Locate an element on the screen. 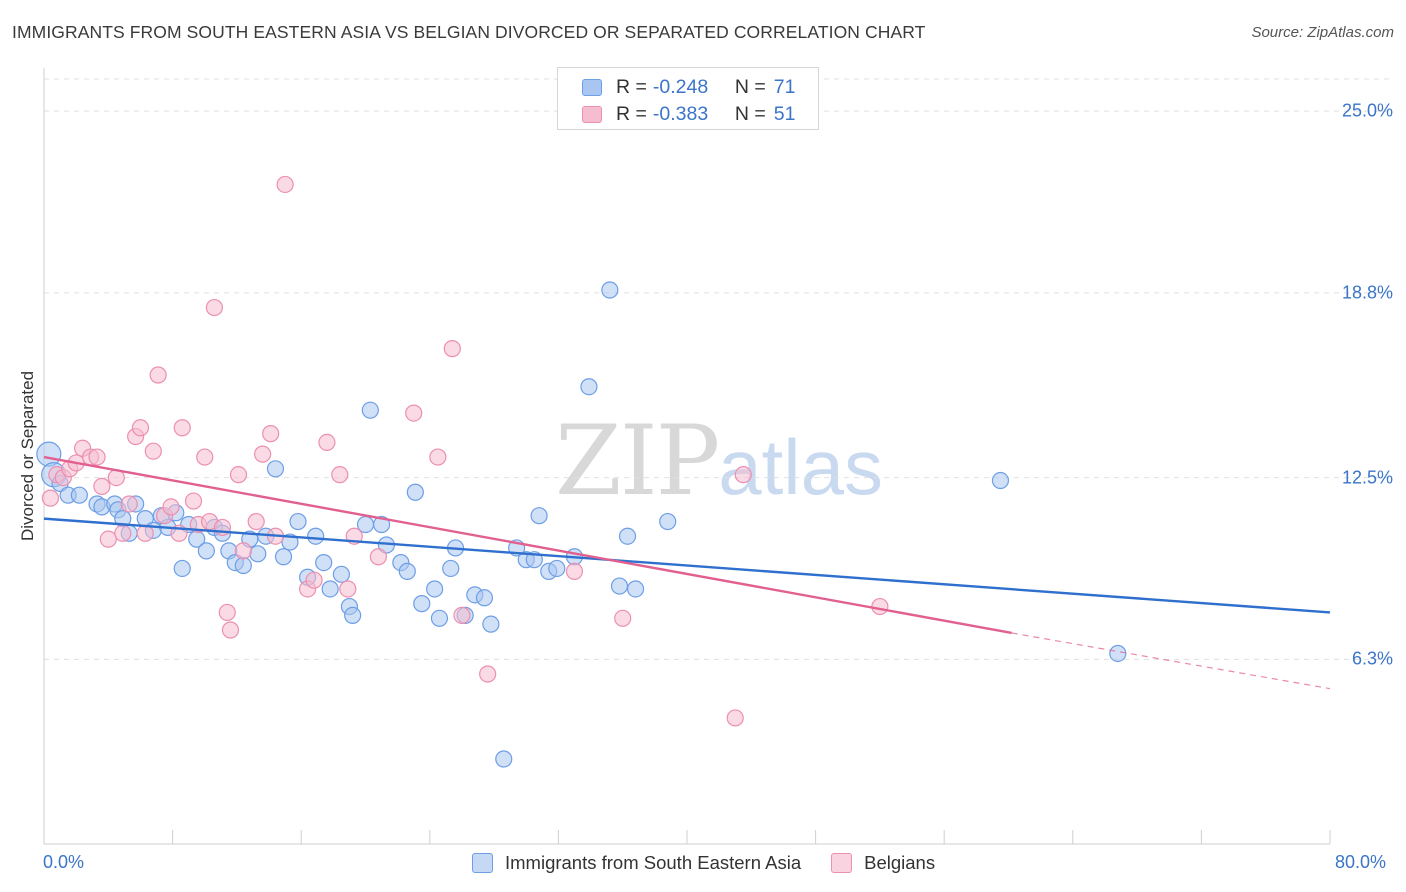 The width and height of the screenshot is (1406, 892). legend-row-pink: R = -0.383 N = 51 is located at coordinates (688, 114).